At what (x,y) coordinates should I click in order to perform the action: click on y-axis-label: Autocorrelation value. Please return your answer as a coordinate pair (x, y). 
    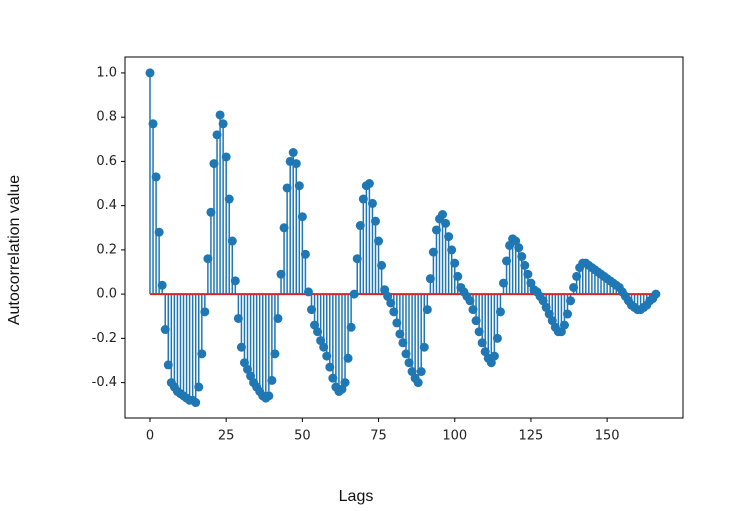
    Looking at the image, I should click on (14, 250).